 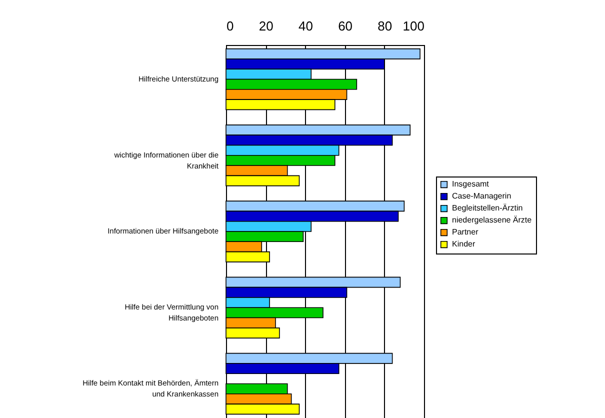 What do you see at coordinates (487, 208) in the screenshot?
I see `legend-label: Begleitstellen-Ärztin` at bounding box center [487, 208].